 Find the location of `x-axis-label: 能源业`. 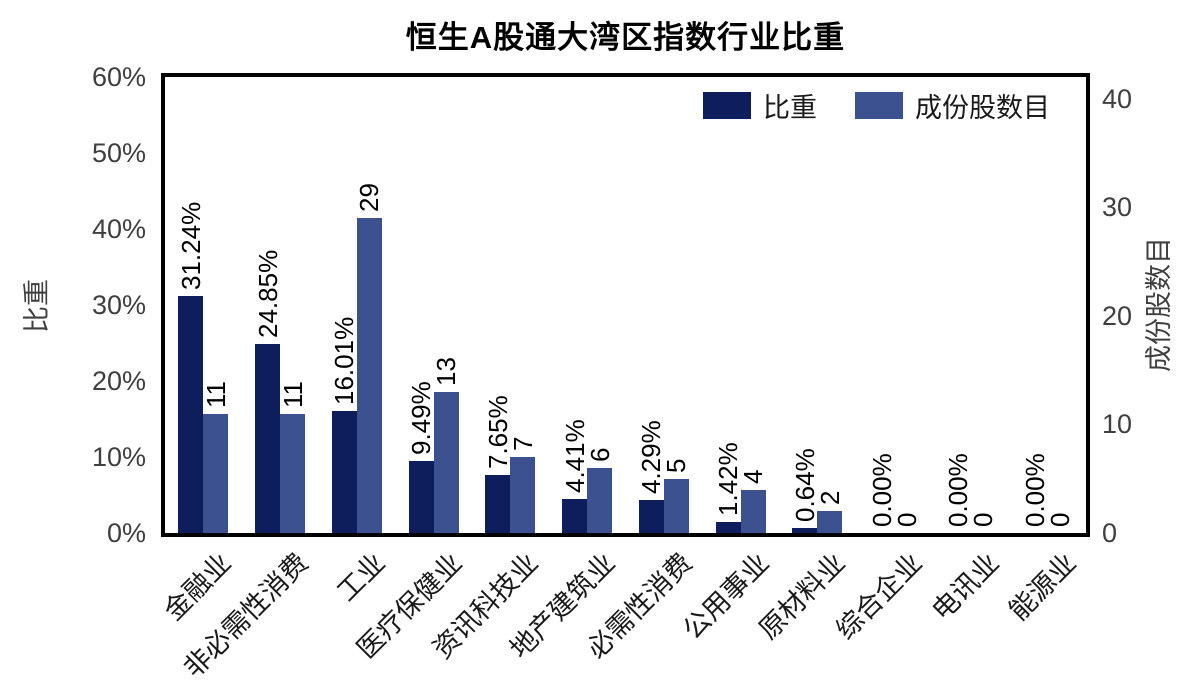

x-axis-label: 能源业 is located at coordinates (1042, 587).